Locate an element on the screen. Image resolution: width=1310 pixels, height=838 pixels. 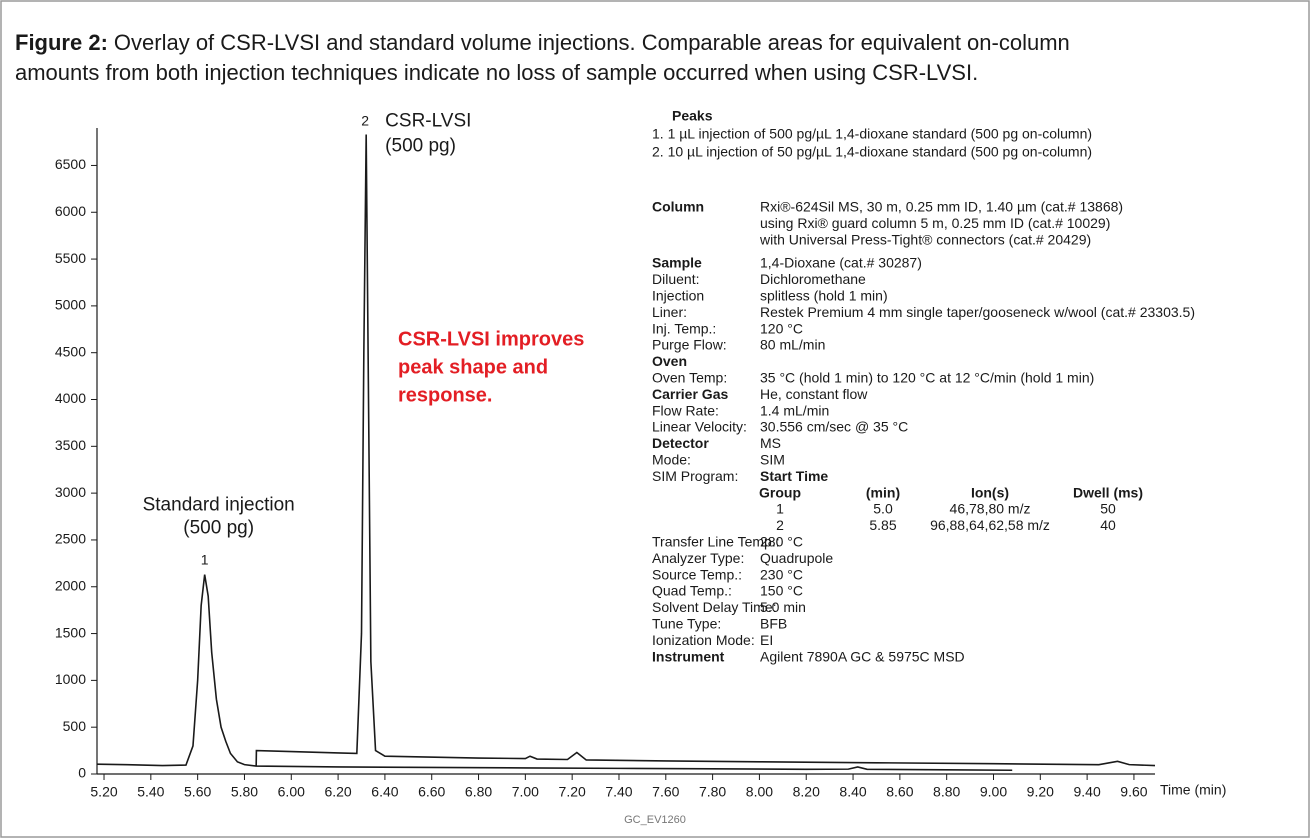
trace-name: Standard injection is located at coordinates (219, 505).